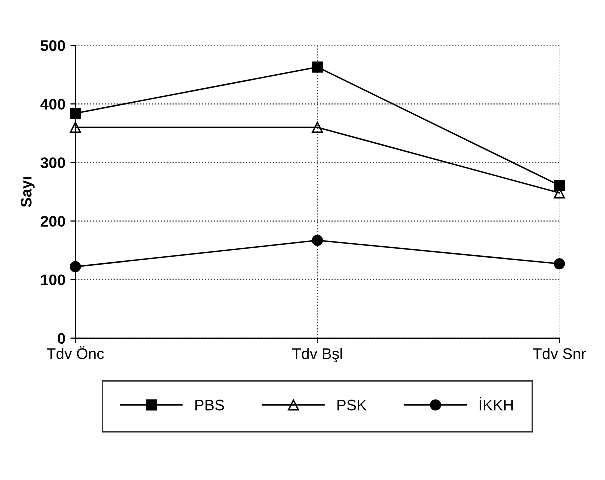 This screenshot has height=480, width=605. Describe the element at coordinates (62, 338) in the screenshot. I see `y-tick-label: 0` at that location.